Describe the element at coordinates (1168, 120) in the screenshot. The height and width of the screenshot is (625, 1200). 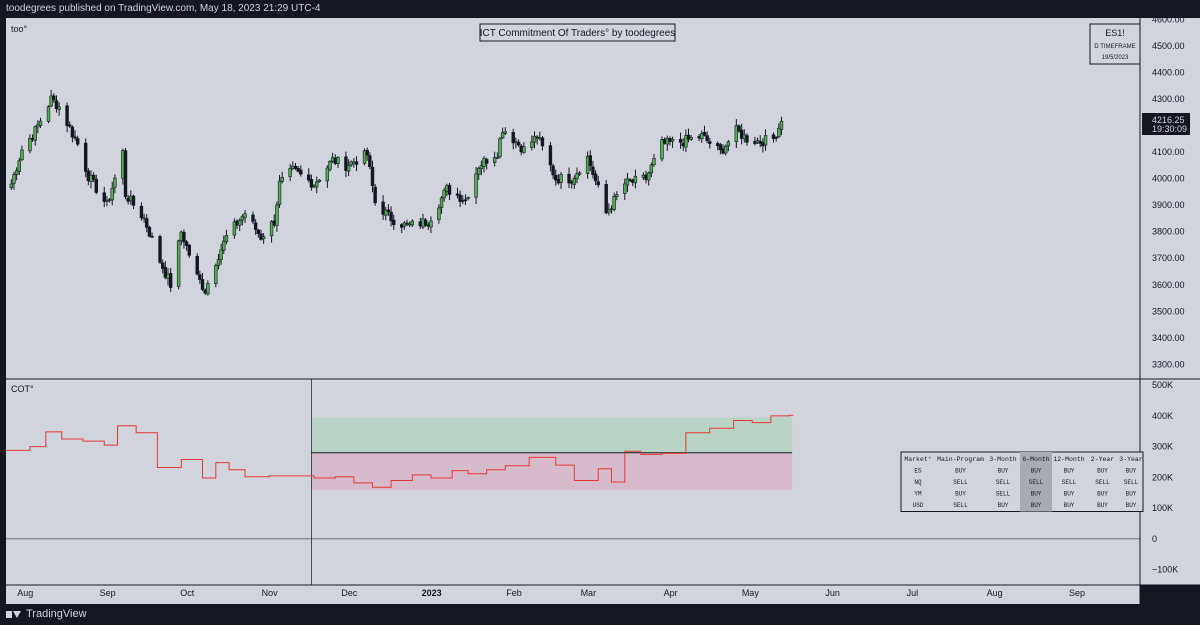
I see `last-price-label: 4216.25` at that location.